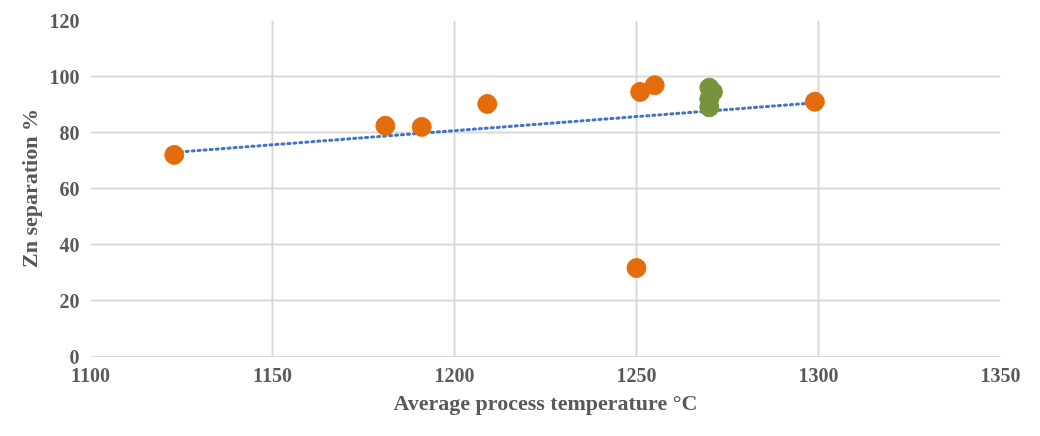 Image resolution: width=1040 pixels, height=436 pixels. Describe the element at coordinates (64, 76) in the screenshot. I see `y-tick-label: 100` at that location.